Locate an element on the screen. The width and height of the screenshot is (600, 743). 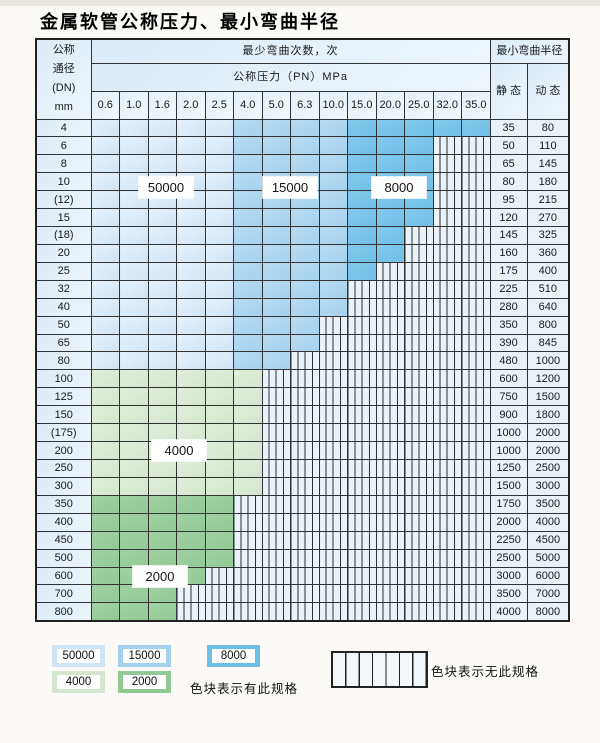
table-row: 4 35 80 is located at coordinates (302, 128).